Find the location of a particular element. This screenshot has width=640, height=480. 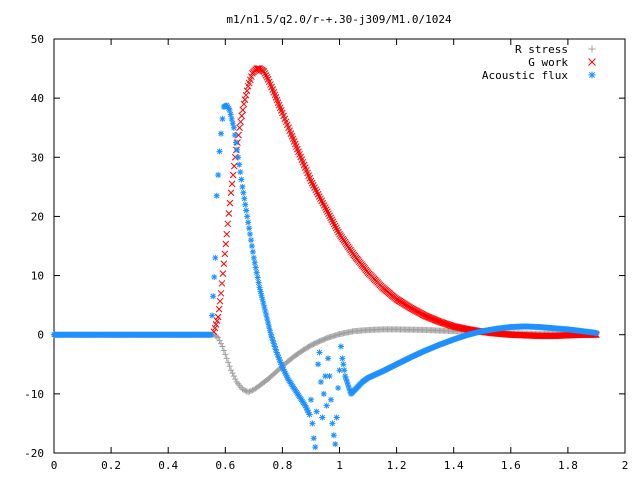

x-tick-label: 0.4 is located at coordinates (168, 465).